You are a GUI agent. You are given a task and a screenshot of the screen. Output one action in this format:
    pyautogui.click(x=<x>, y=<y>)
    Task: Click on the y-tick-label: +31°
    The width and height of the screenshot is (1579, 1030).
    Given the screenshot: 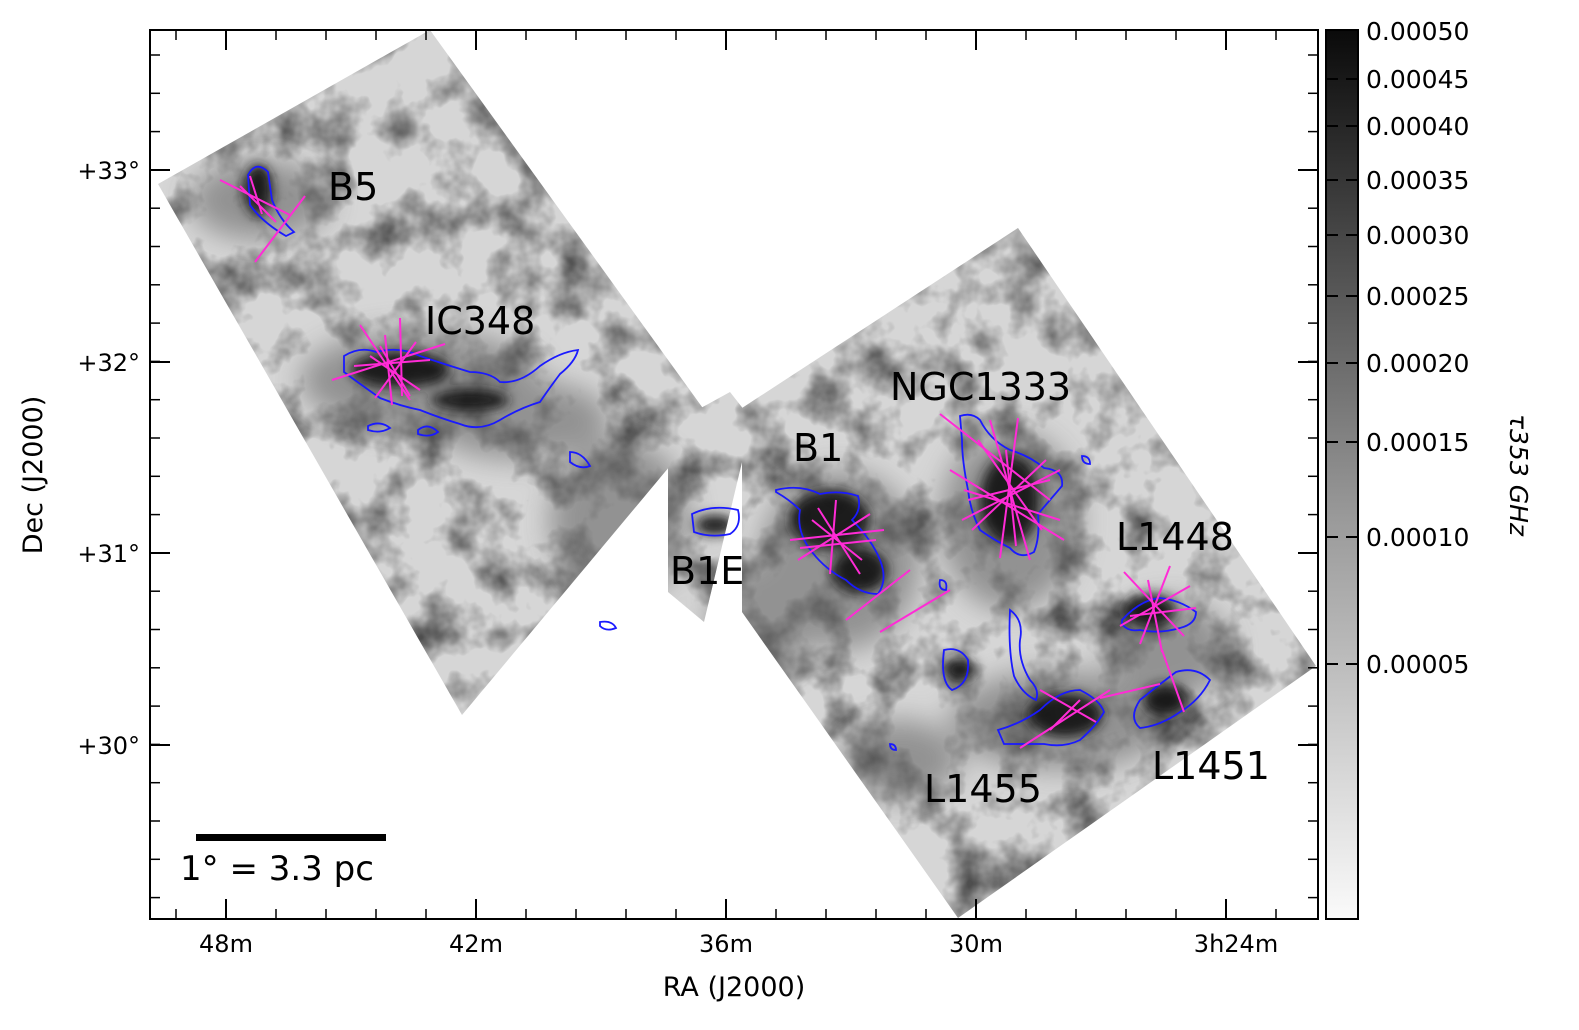 What is the action you would take?
    pyautogui.click(x=108, y=554)
    